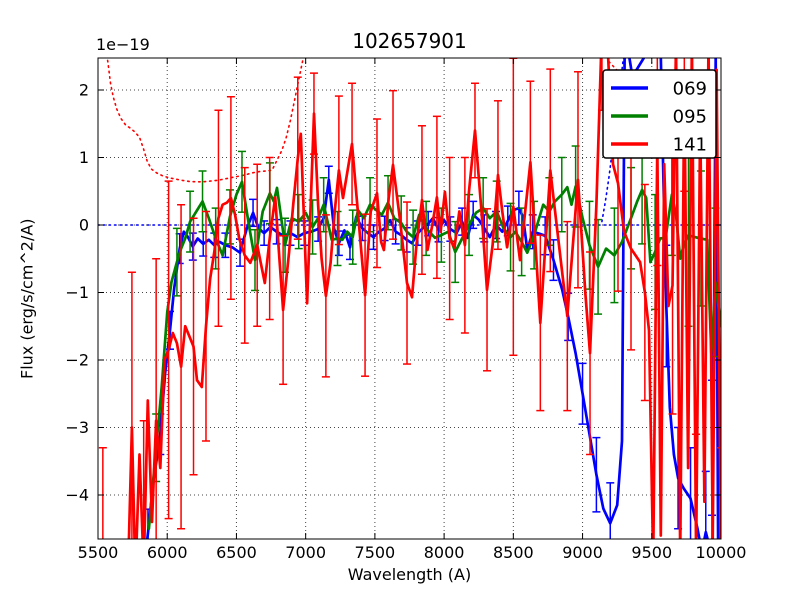 The width and height of the screenshot is (800, 600). I want to click on legend: 069 095 141, so click(659, 114).